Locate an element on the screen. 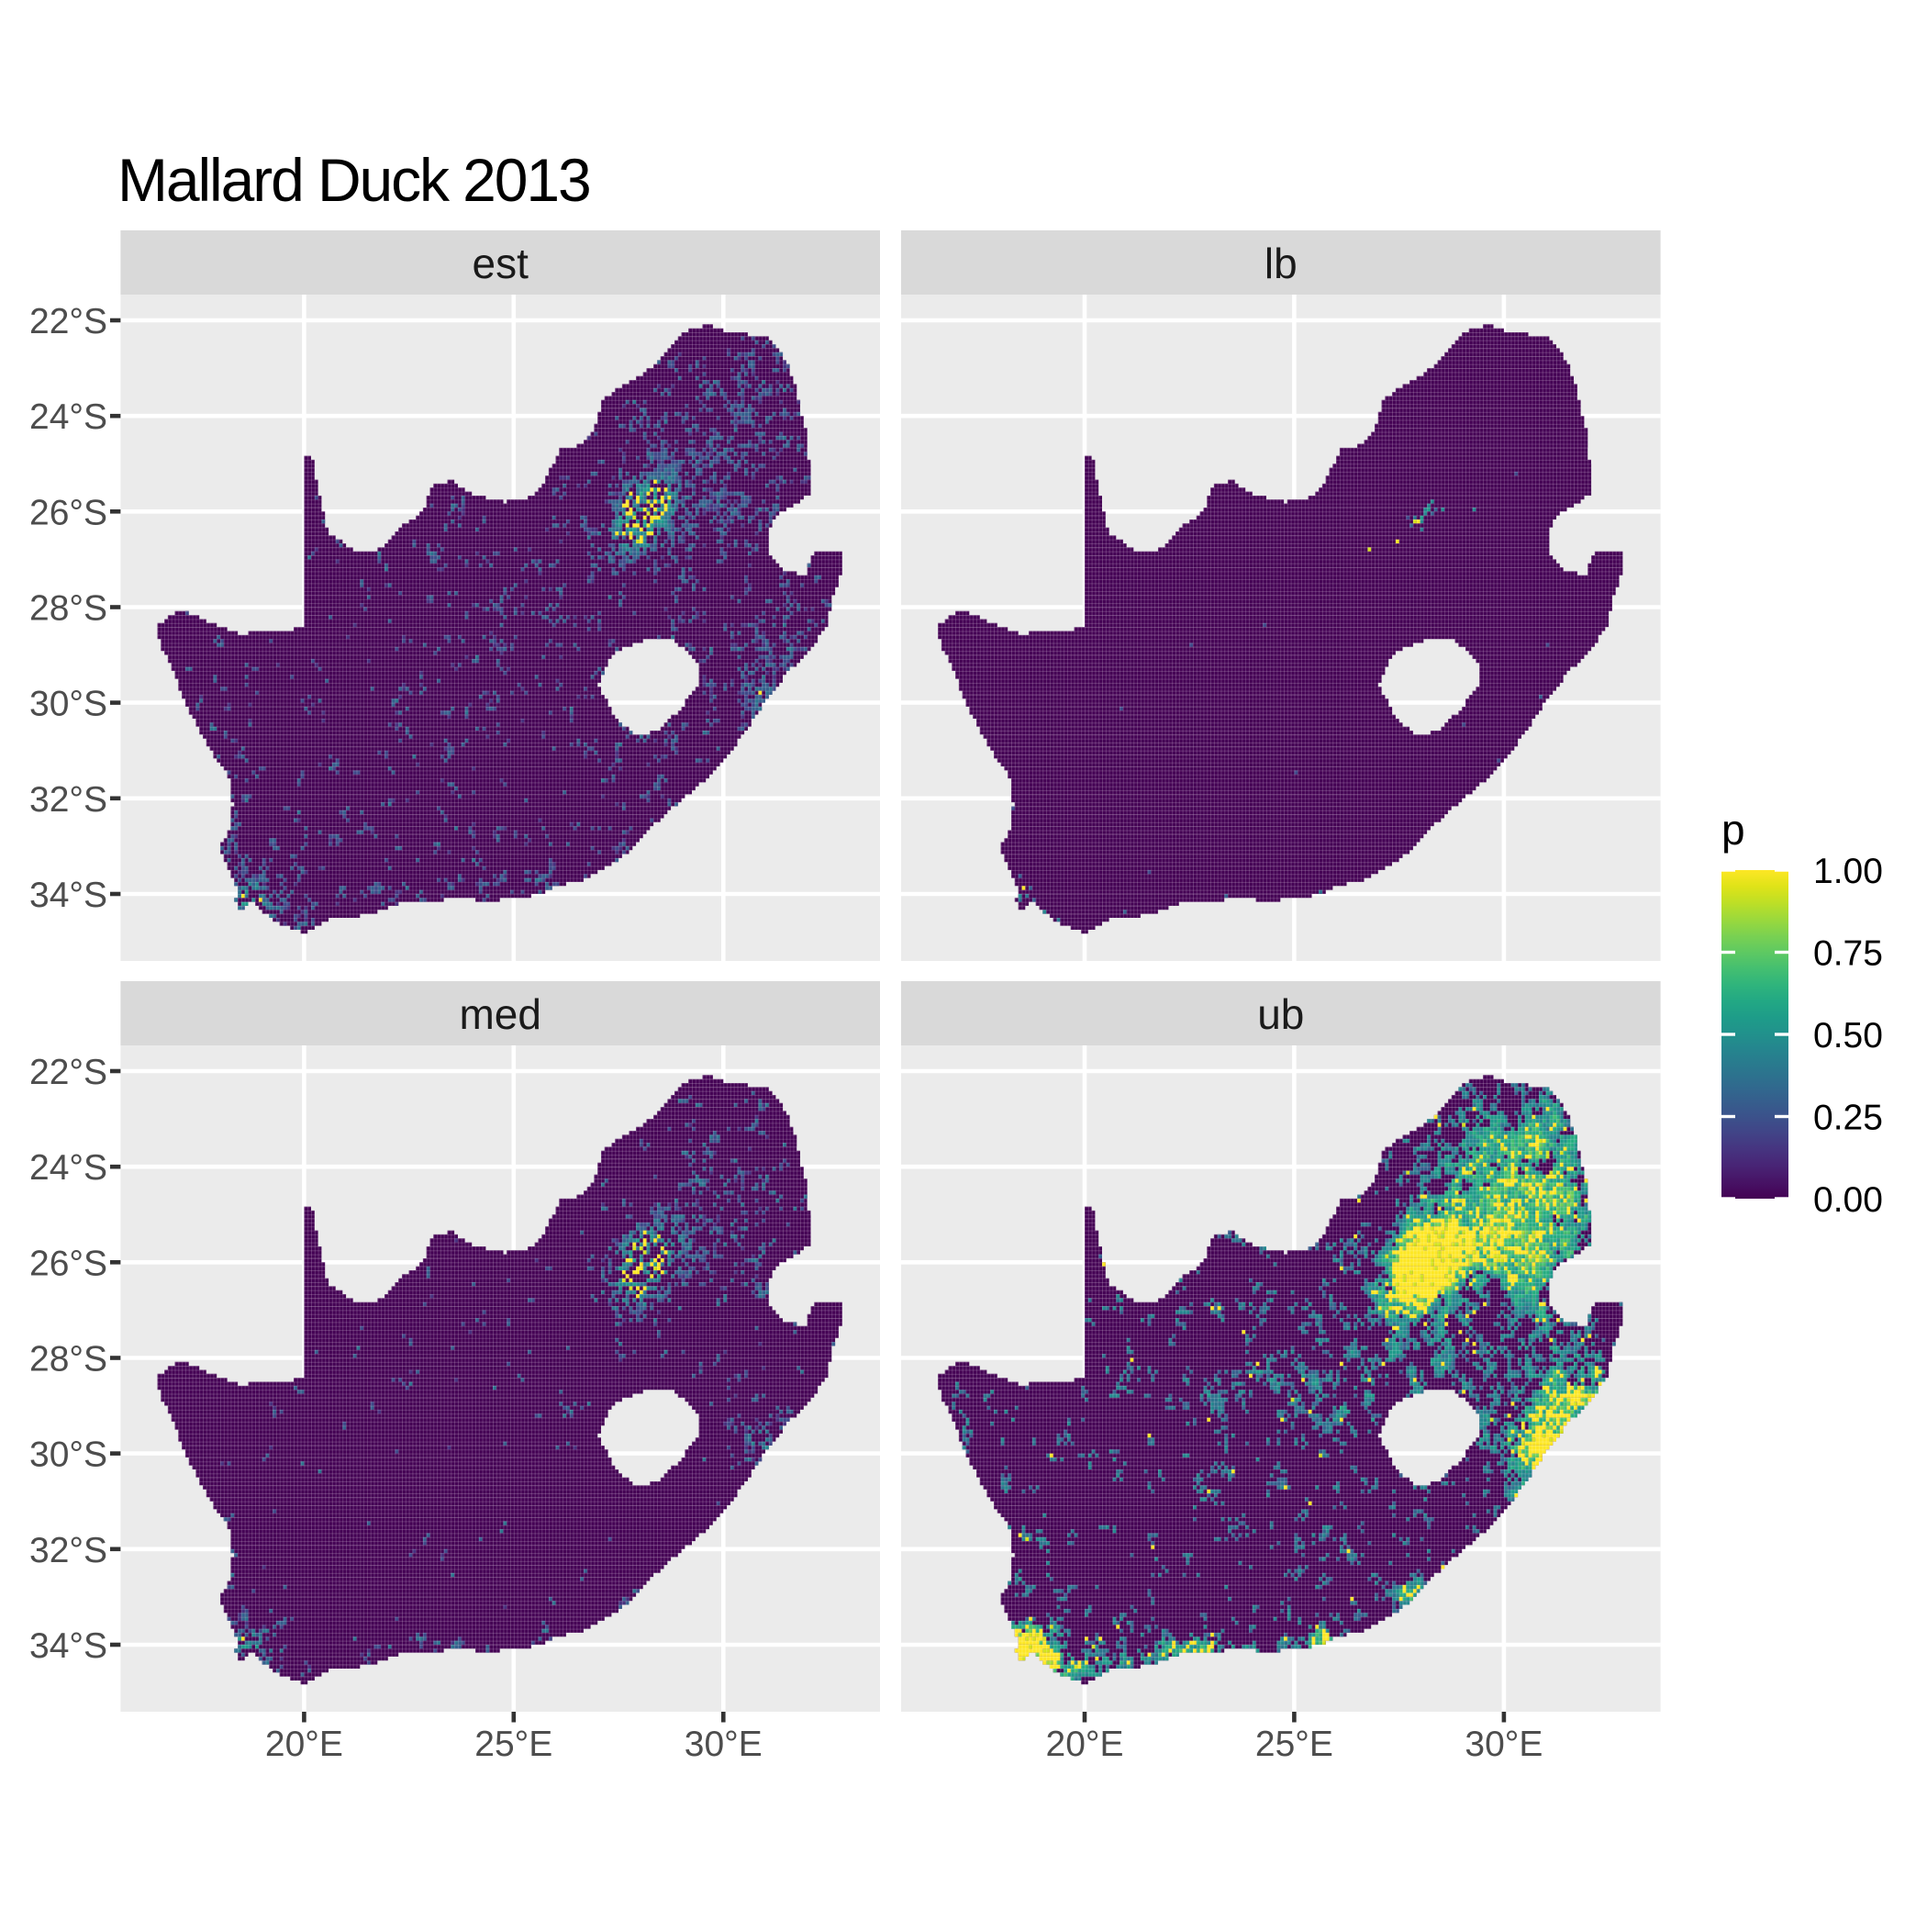 The width and height of the screenshot is (1927, 1932). svg-text: 0.75 is located at coordinates (1848, 954).